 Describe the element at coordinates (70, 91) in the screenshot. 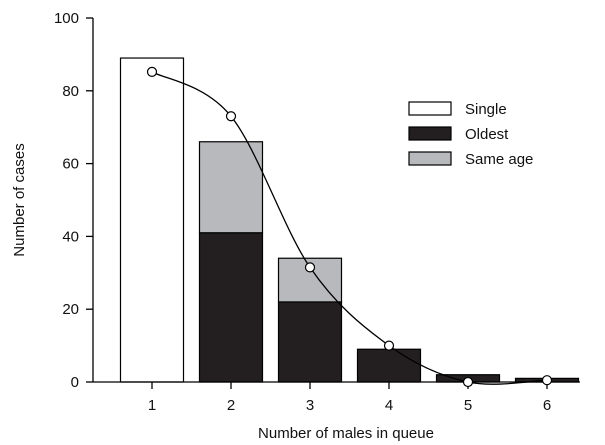

I see `y-tick-label-80: 80` at that location.